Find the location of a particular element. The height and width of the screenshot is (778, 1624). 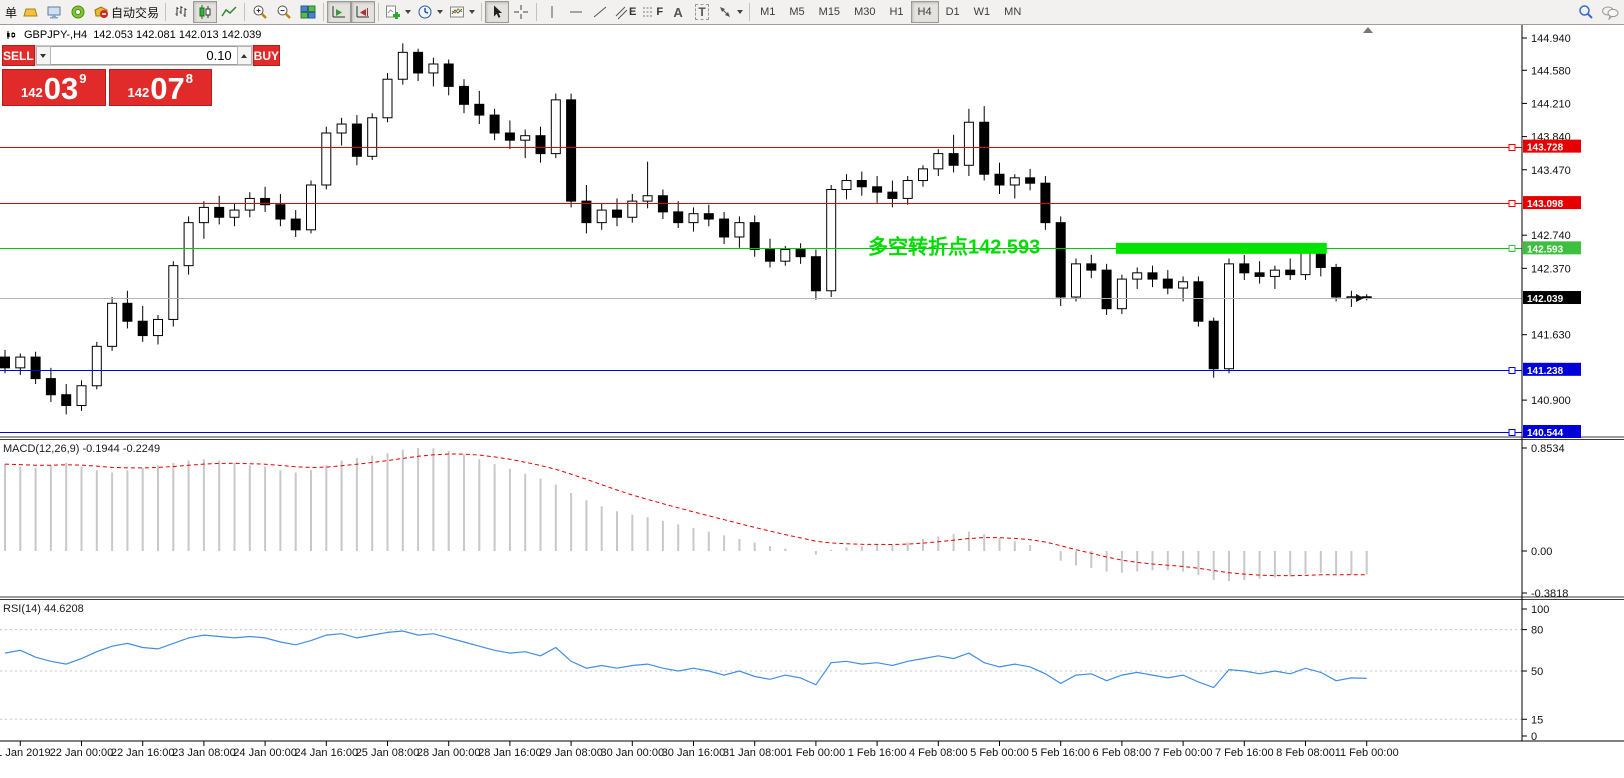

periods-button is located at coordinates (430, 12).